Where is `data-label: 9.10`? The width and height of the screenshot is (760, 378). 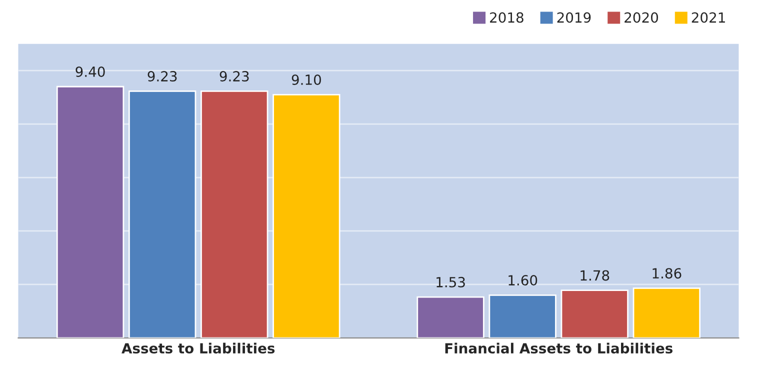
data-label: 9.10 is located at coordinates (306, 80).